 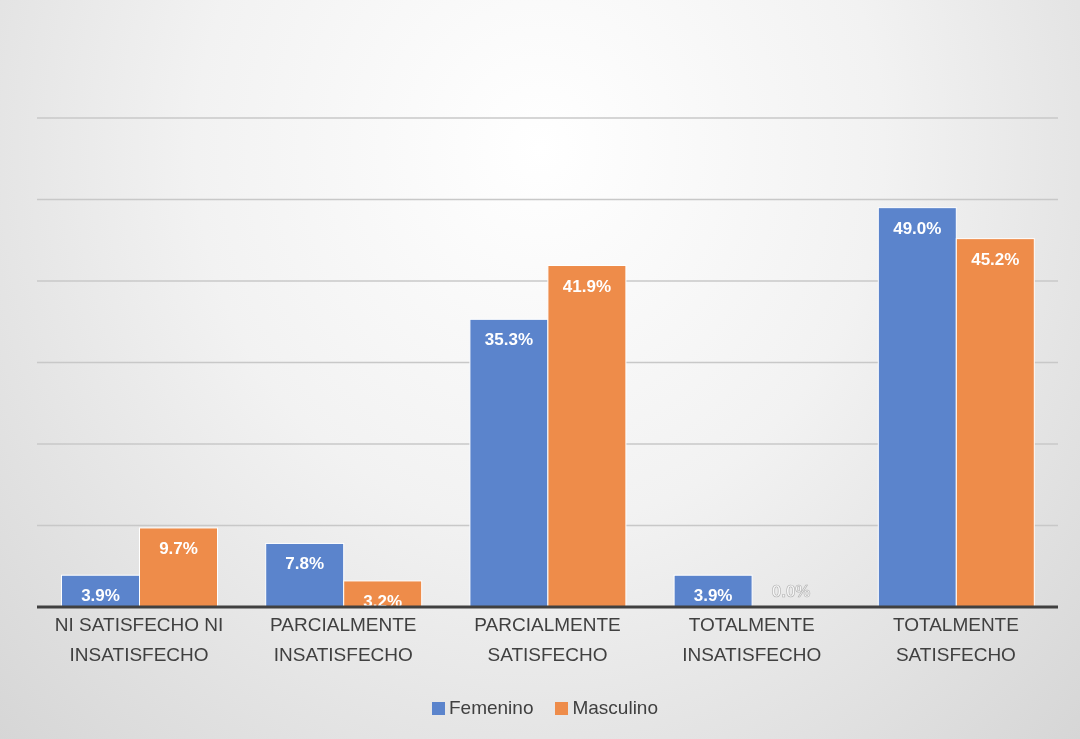 I want to click on data-label: 49.0%, so click(x=917, y=228).